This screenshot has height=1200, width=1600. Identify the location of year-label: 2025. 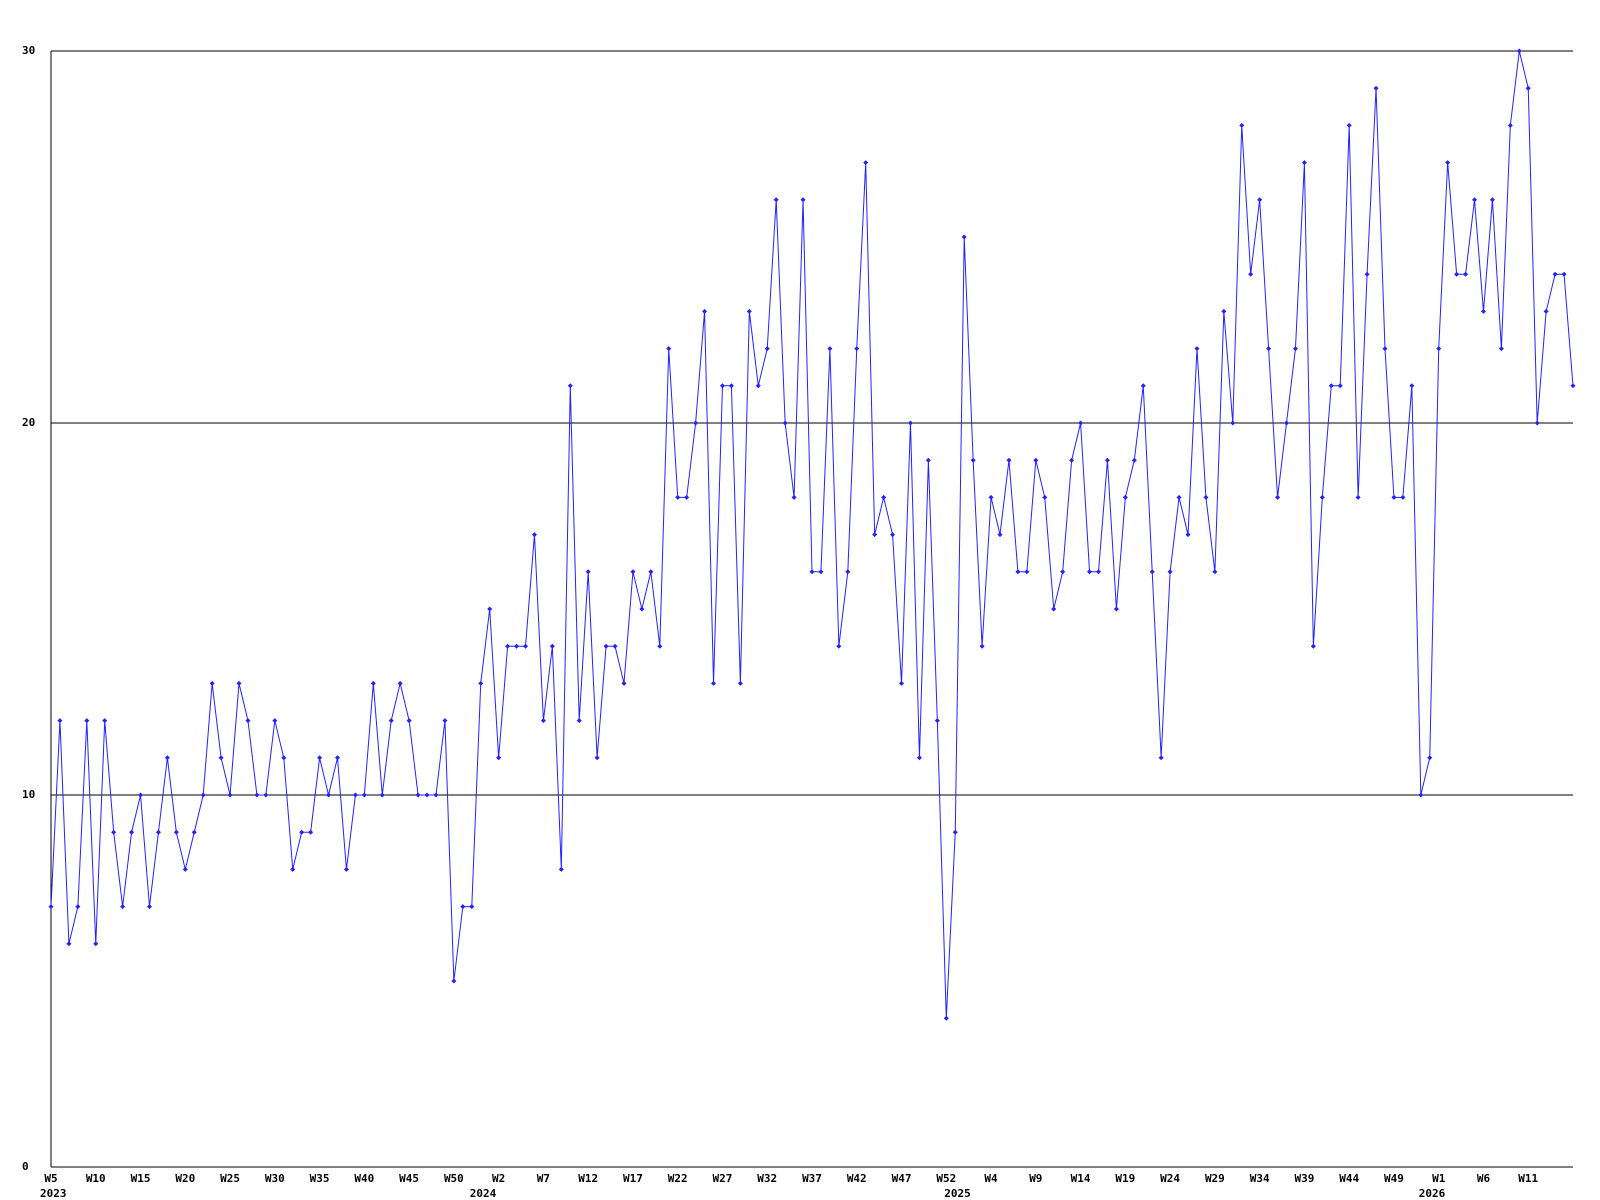
(957, 1193).